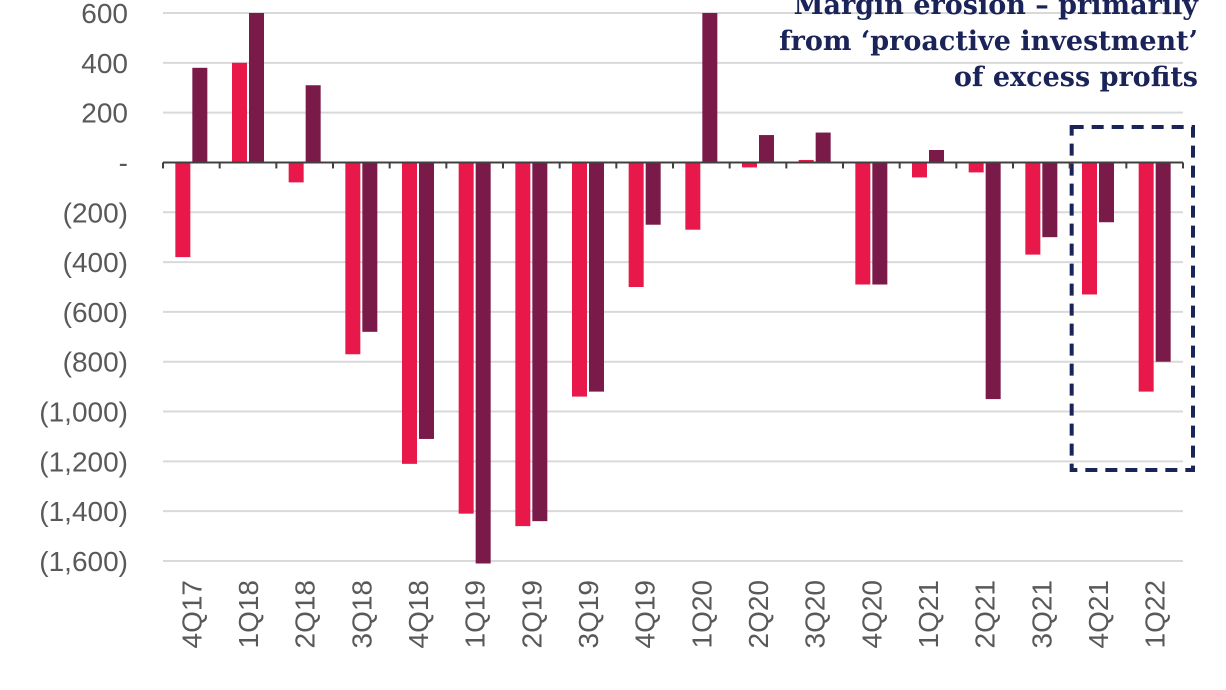 Image resolution: width=1226 pixels, height=690 pixels. Describe the element at coordinates (256, 88) in the screenshot. I see `bar-1Q18-s2` at that location.